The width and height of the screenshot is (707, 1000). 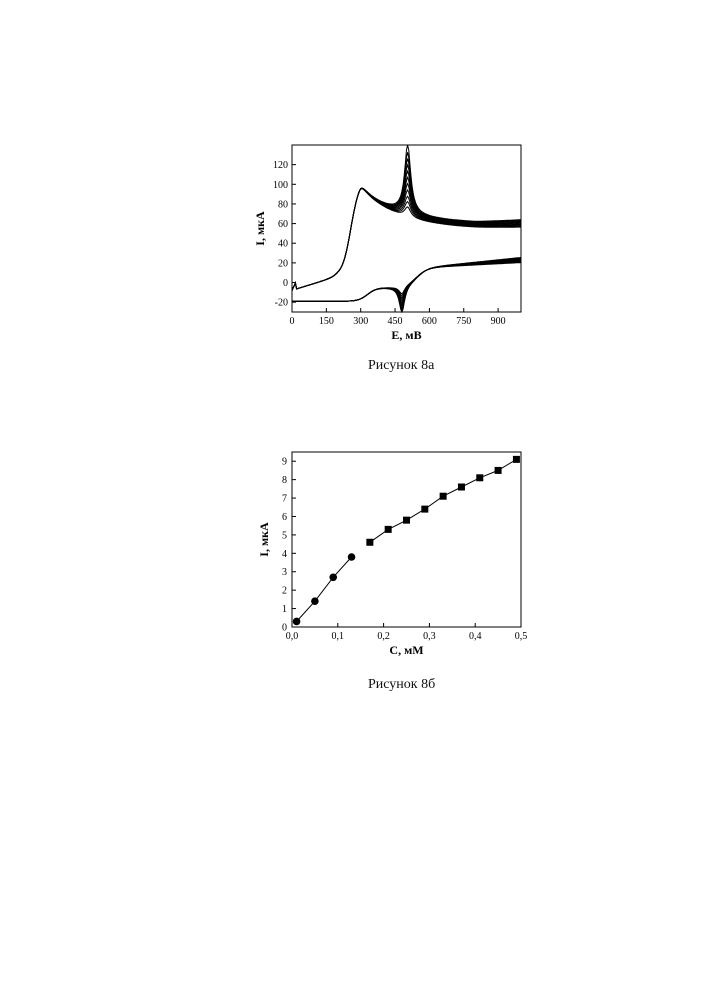 I want to click on y-tick-label: 4, so click(x=284, y=554).